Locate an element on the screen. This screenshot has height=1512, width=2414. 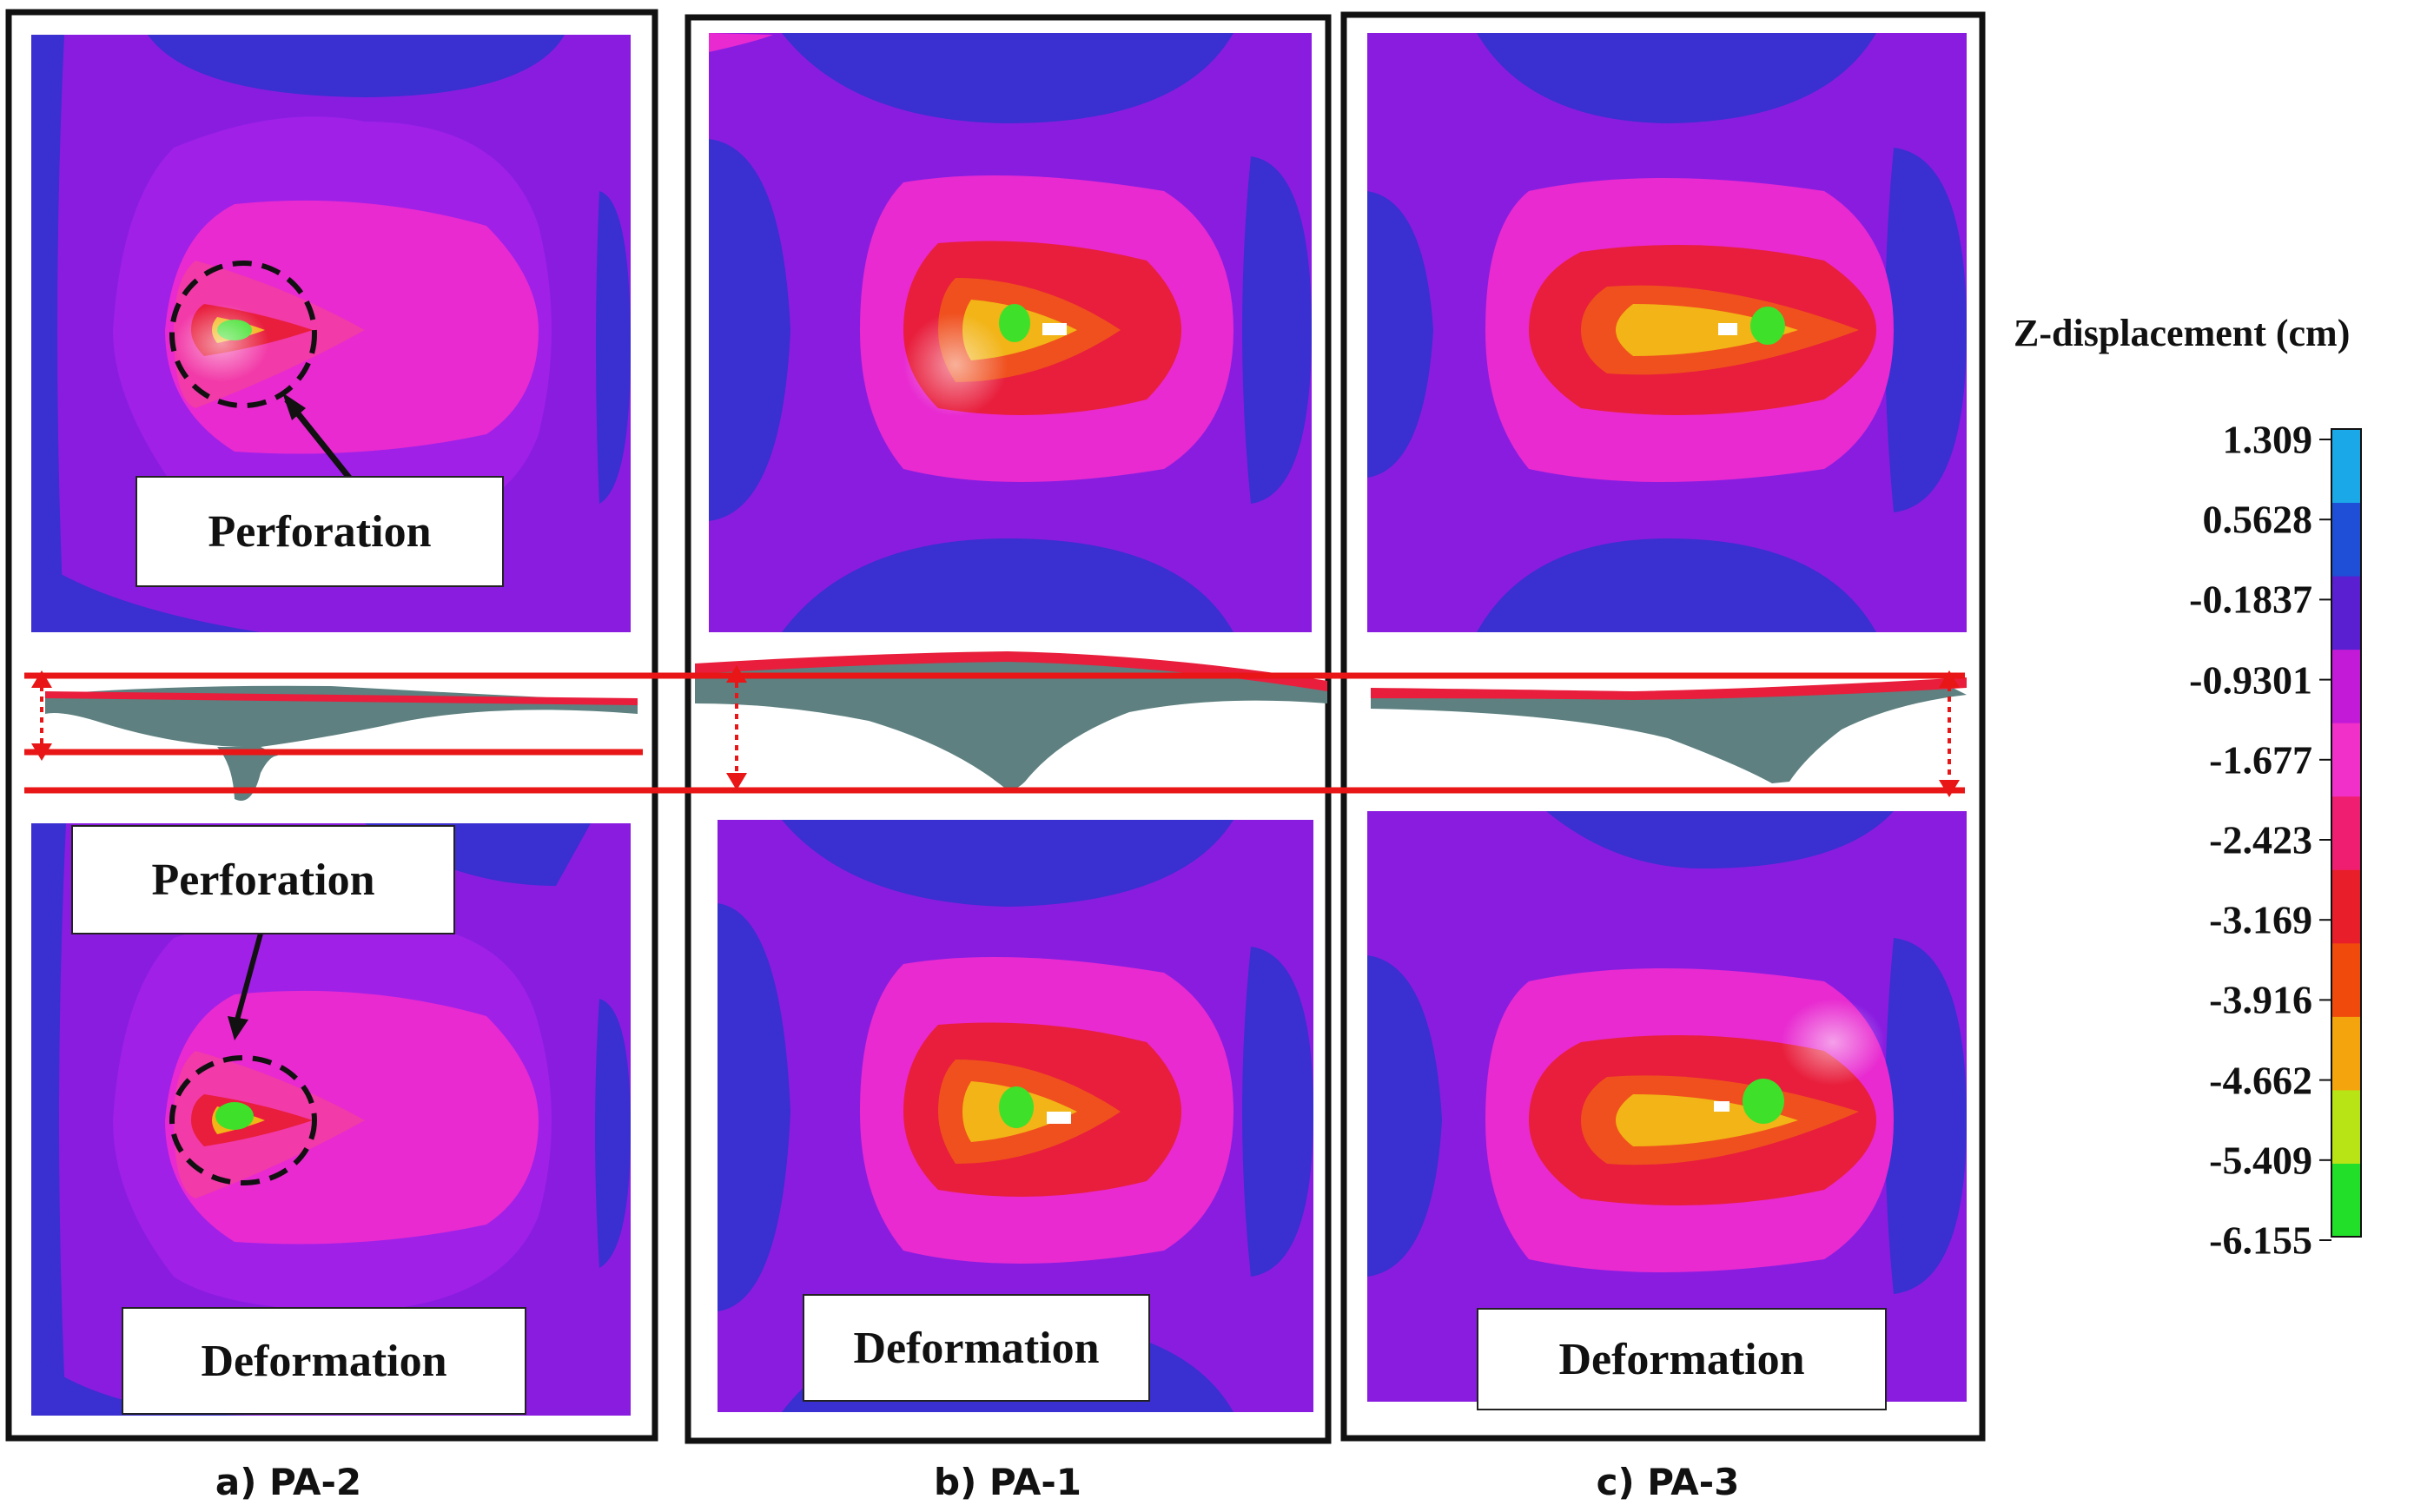
color-scale-tick-label: -0.1837 is located at coordinates (2250, 599).